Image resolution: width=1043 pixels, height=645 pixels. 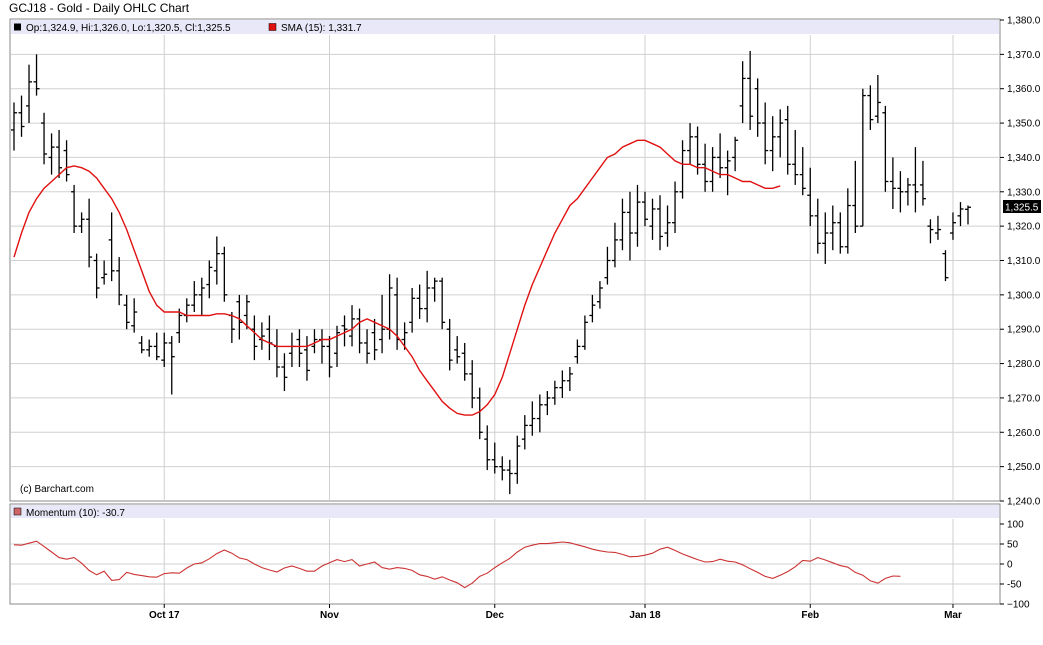 I want to click on x-tick-label: Feb, so click(x=810, y=615).